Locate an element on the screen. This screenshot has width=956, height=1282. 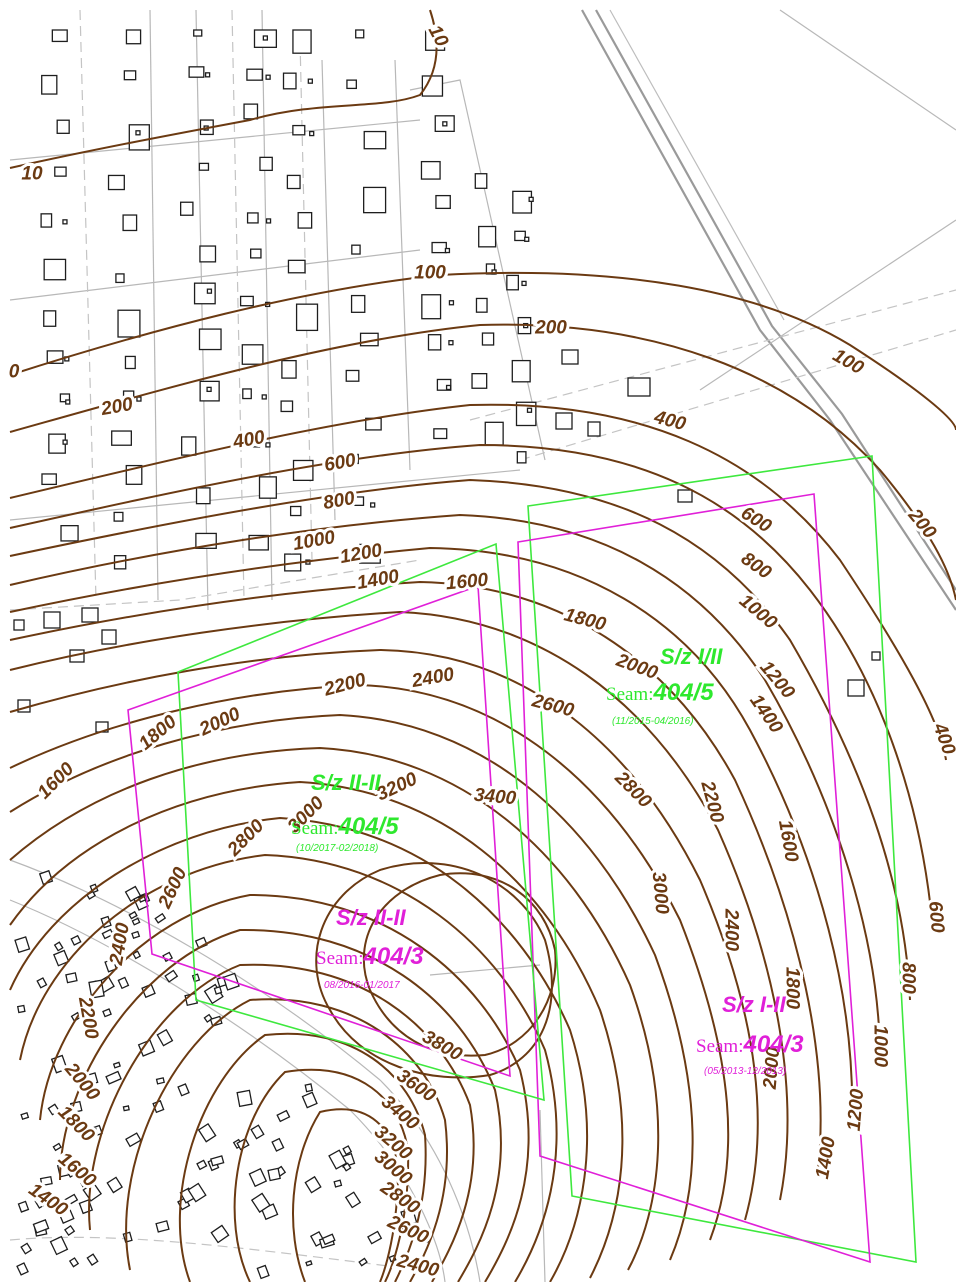
panel-label-4: S/z I-II Seam:404/3 (05/2013-12/2013) is located at coordinates (750, 1034).